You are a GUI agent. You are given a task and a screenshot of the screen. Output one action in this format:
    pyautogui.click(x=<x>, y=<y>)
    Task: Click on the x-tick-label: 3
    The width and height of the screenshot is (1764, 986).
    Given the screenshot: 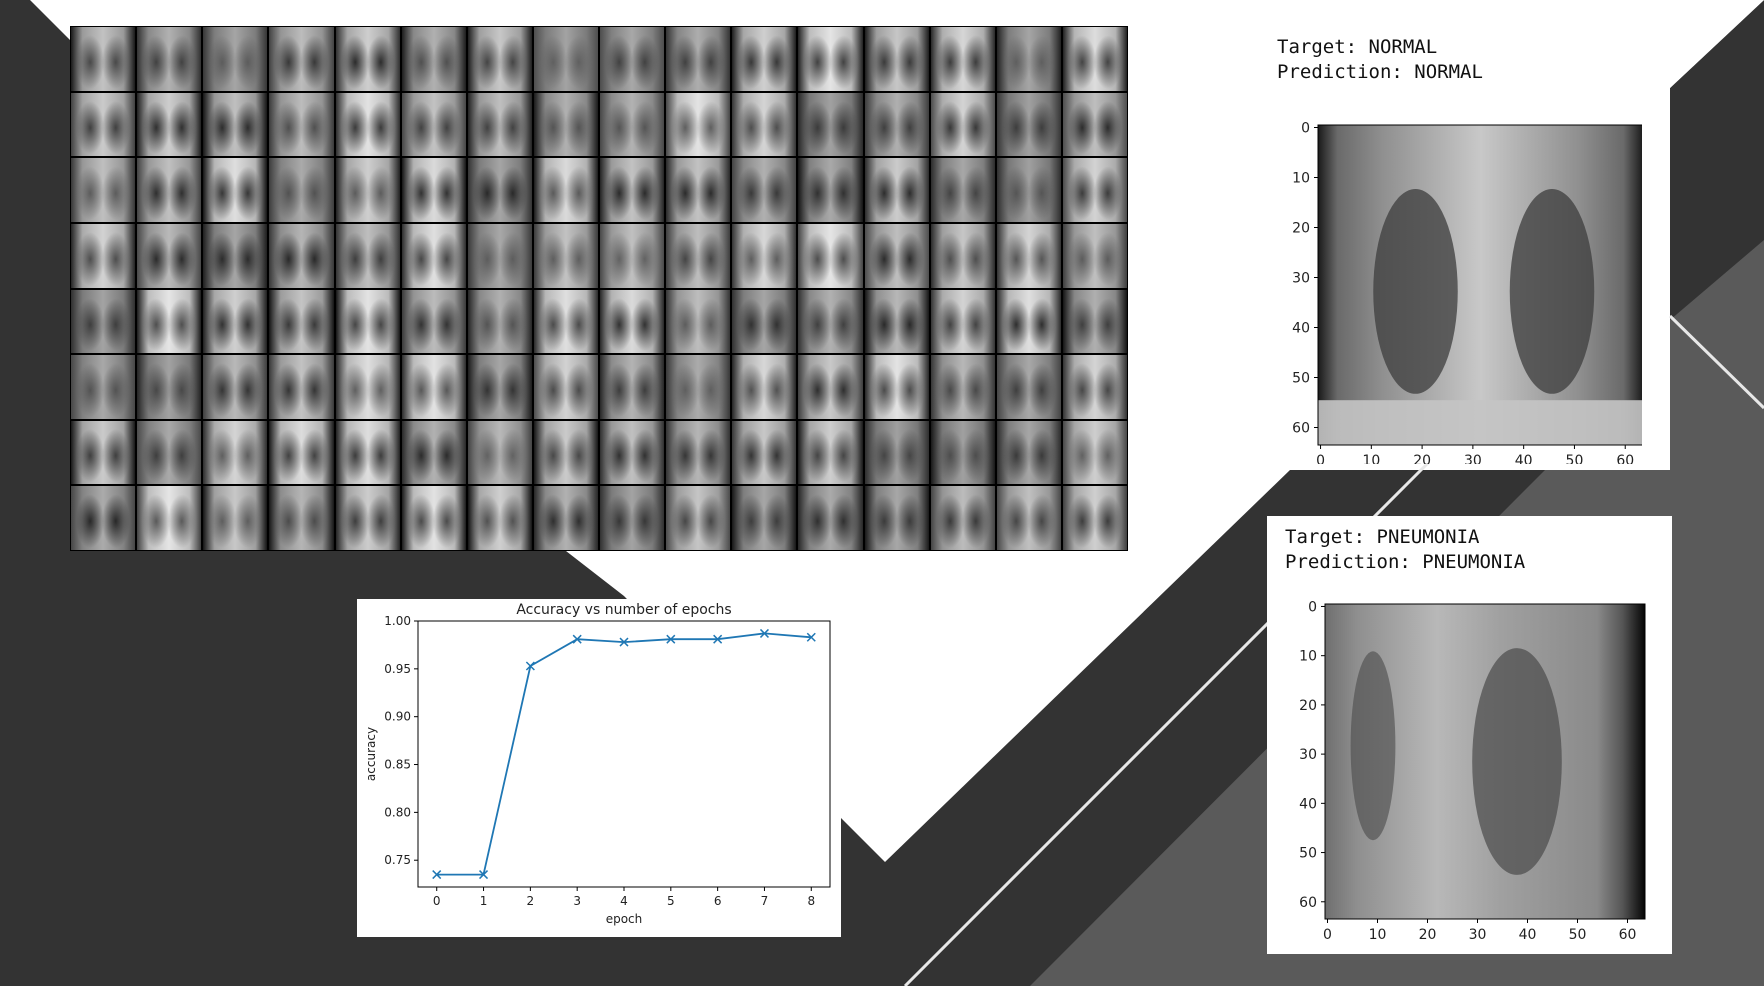 What is the action you would take?
    pyautogui.click(x=577, y=901)
    